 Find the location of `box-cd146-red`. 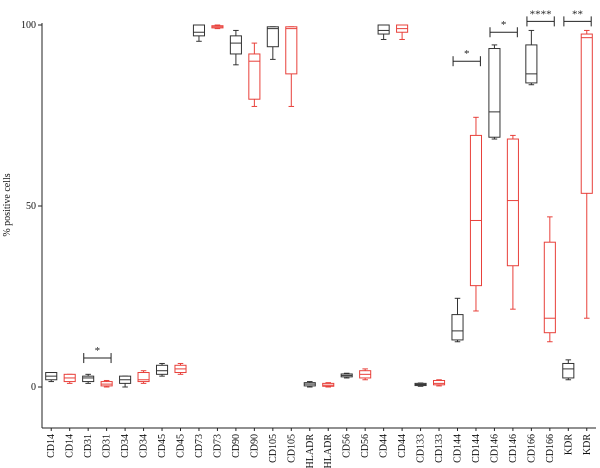

box-cd146-red is located at coordinates (512, 222).